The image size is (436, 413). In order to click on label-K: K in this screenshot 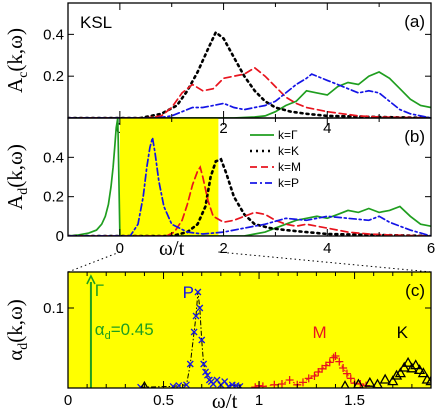, I will do `click(403, 332)`.